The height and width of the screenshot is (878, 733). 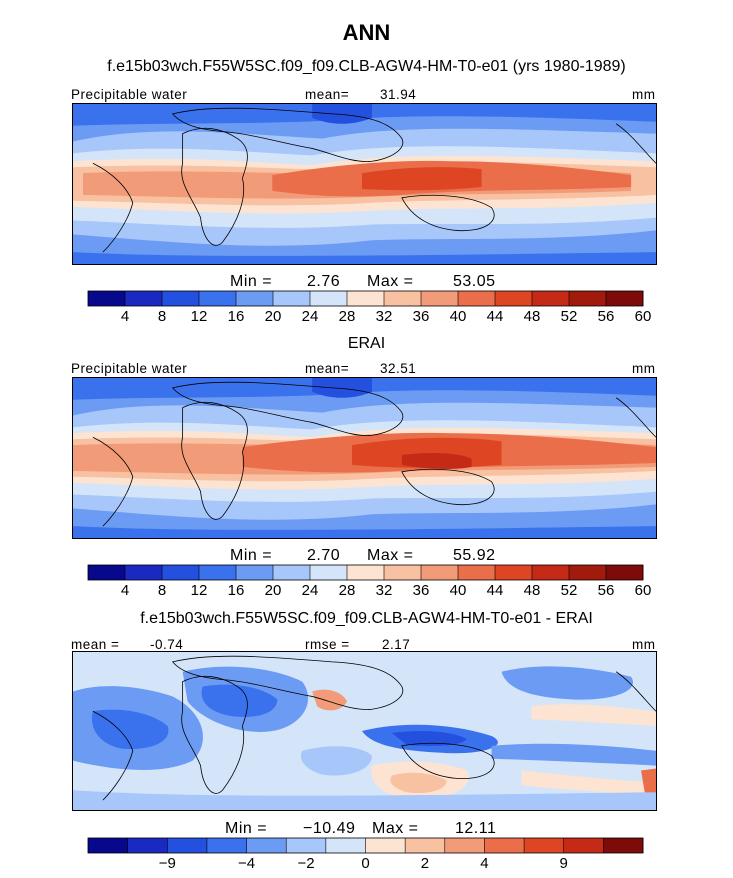 What do you see at coordinates (398, 368) in the screenshot?
I see `panel2-mean-value: 32.51` at bounding box center [398, 368].